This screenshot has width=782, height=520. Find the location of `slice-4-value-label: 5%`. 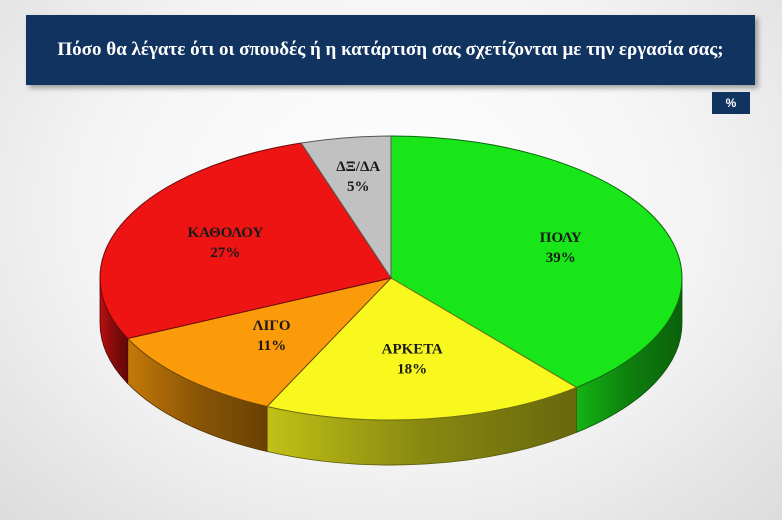

slice-4-value-label: 5% is located at coordinates (358, 187).